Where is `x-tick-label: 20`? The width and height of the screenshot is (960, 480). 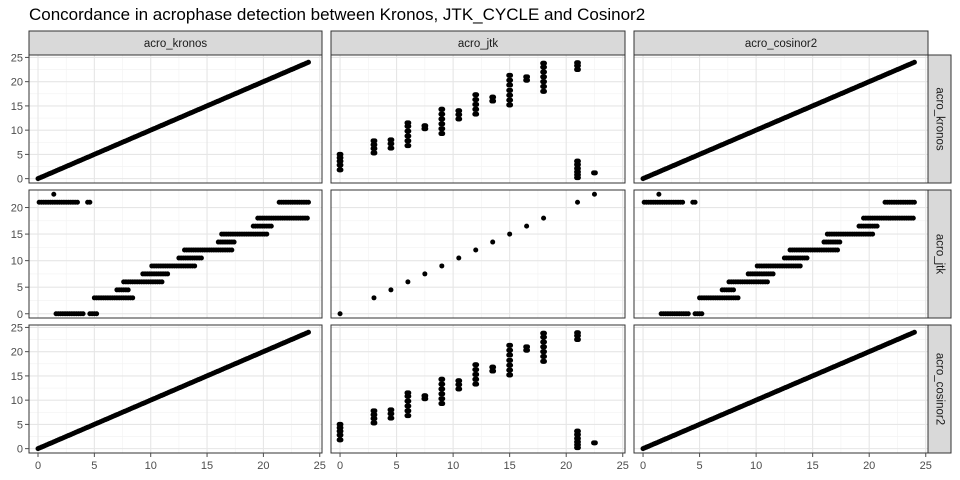 x-tick-label: 20 is located at coordinates (566, 466).